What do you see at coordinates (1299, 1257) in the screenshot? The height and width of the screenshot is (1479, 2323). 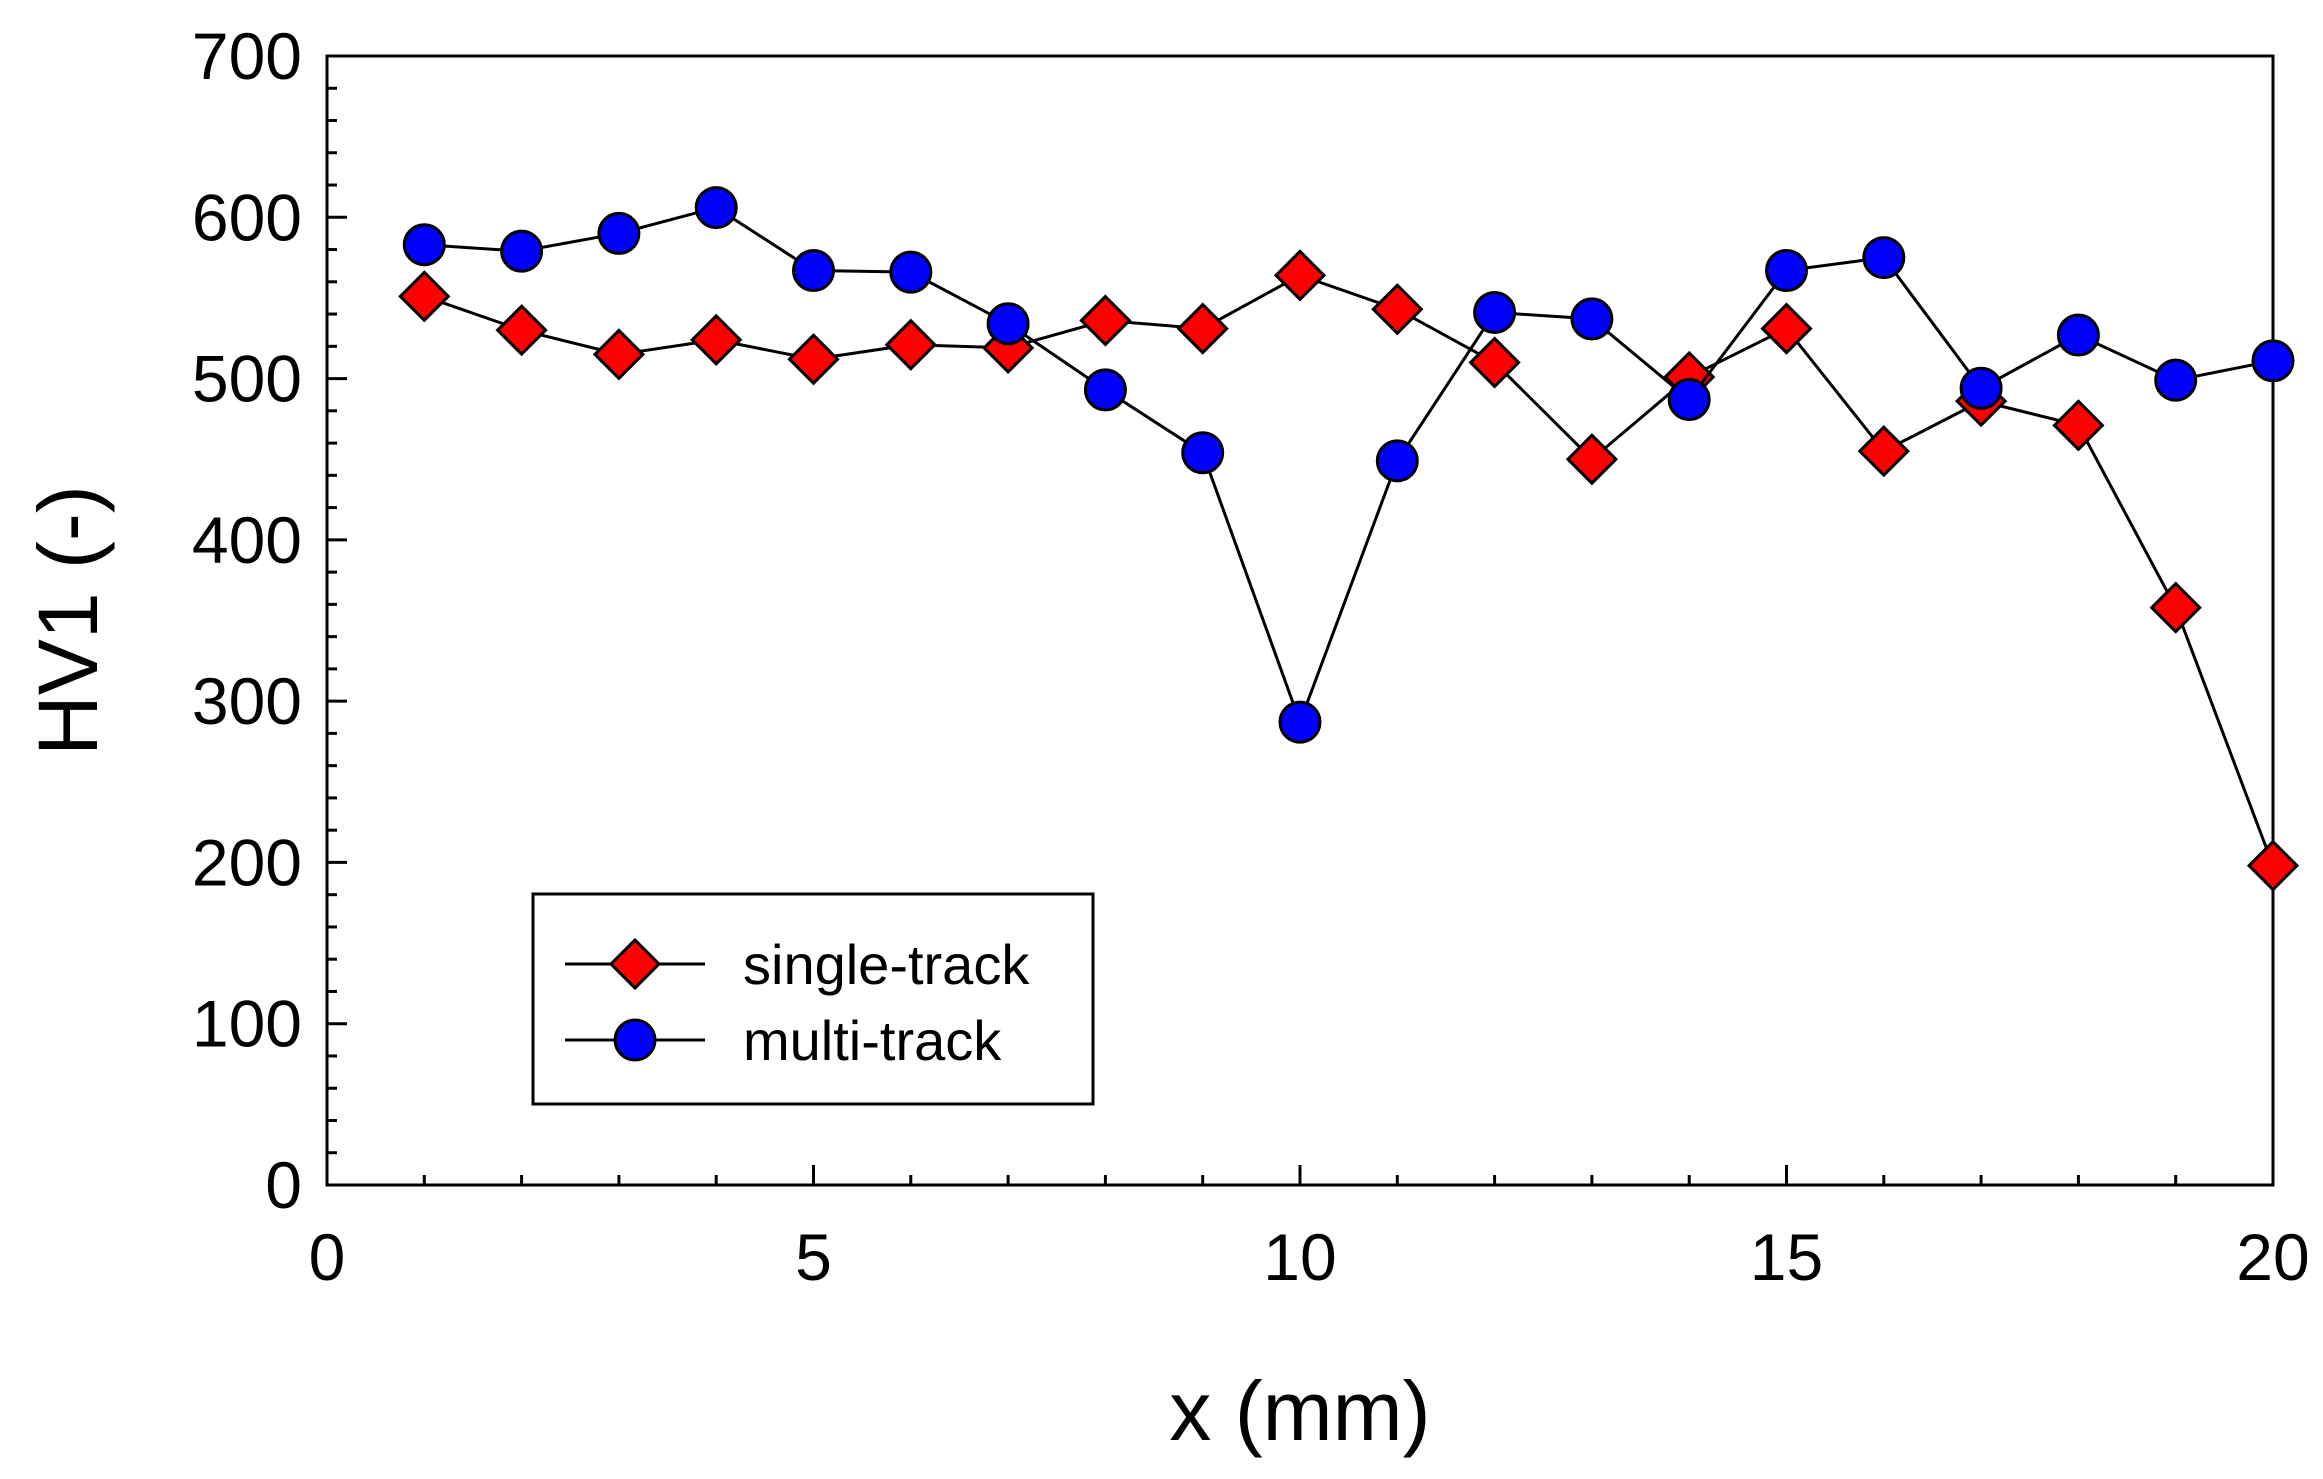 I see `x-tick-label: 10` at bounding box center [1299, 1257].